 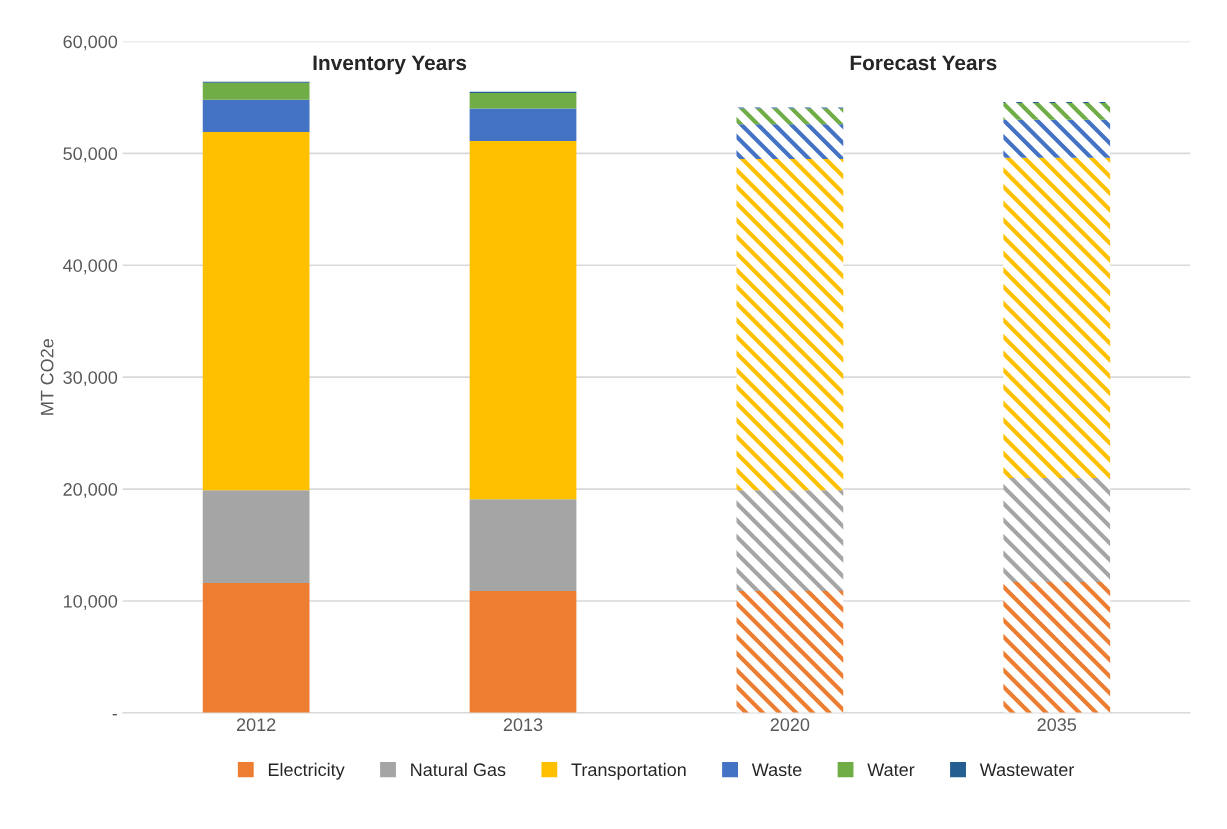 What do you see at coordinates (47, 377) in the screenshot?
I see `y-axis-title: MT CO2e` at bounding box center [47, 377].